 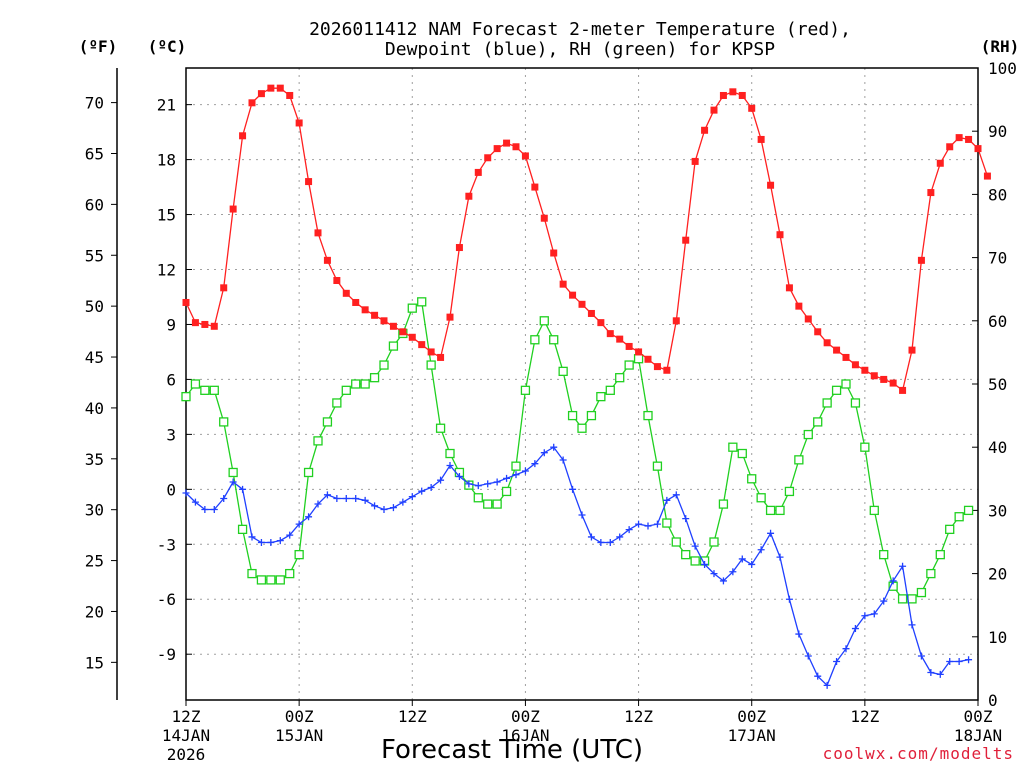 What do you see at coordinates (167, 46) in the screenshot?
I see `celsius-unit-label: (ºC)` at bounding box center [167, 46].